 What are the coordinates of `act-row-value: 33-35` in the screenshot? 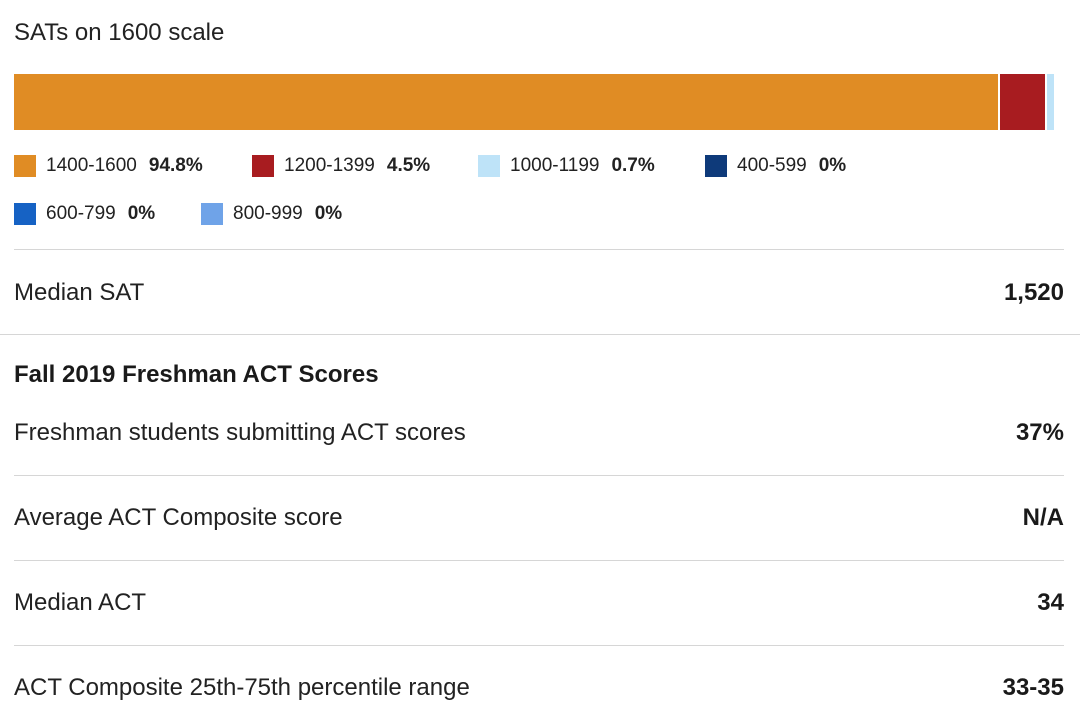 It's located at (1033, 687).